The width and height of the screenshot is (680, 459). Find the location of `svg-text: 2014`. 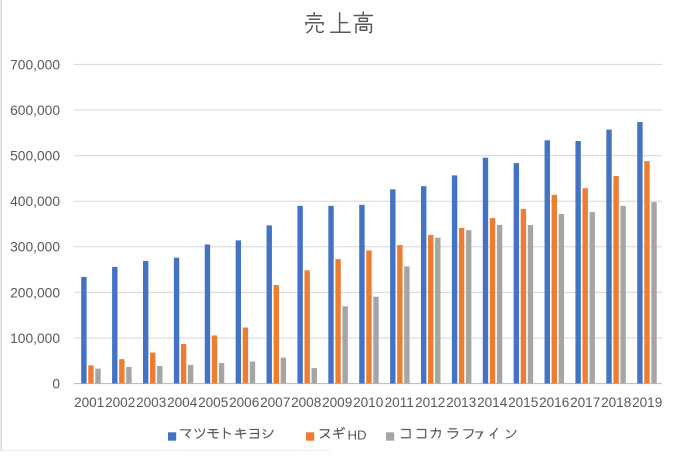

svg-text: 2014 is located at coordinates (492, 402).